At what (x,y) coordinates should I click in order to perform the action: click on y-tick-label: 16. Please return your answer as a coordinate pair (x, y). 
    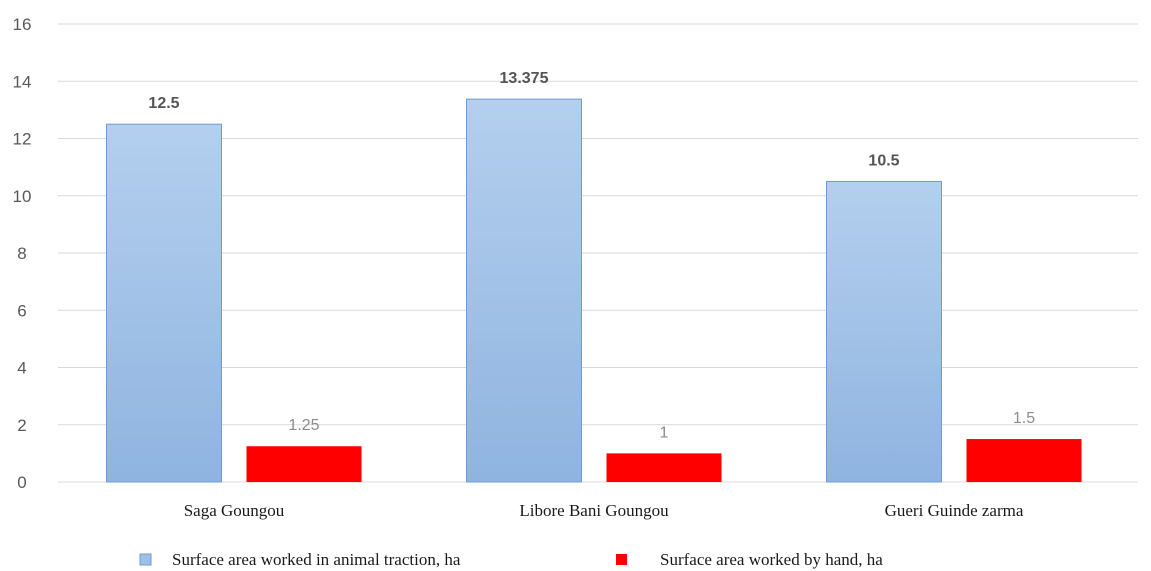
    Looking at the image, I should click on (22, 24).